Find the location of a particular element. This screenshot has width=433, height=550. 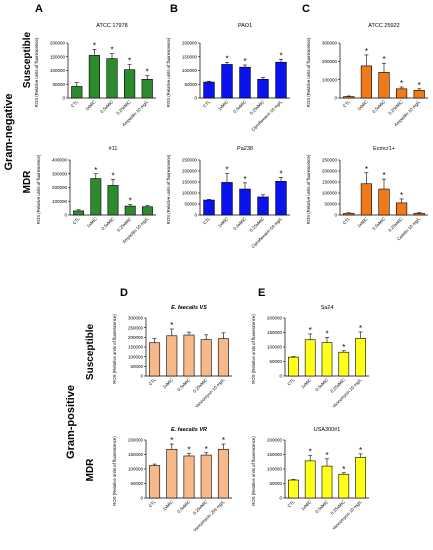

chart-title: Ecmcr1+ is located at coordinates (384, 149).